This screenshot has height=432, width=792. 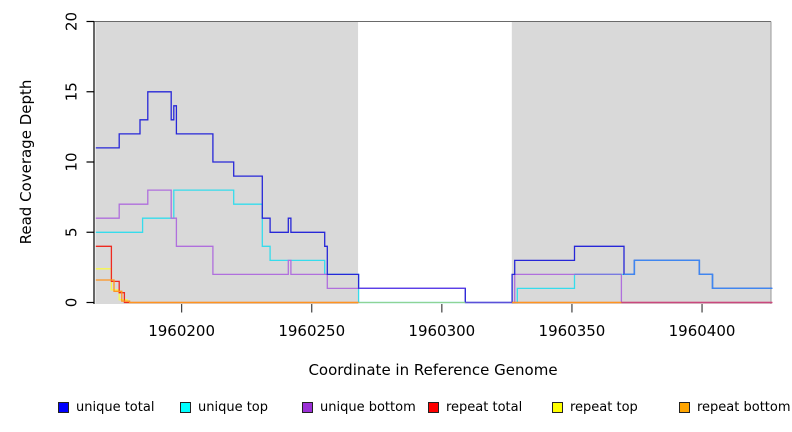 I want to click on series-line-repeat-bottom, so click(x=227, y=291).